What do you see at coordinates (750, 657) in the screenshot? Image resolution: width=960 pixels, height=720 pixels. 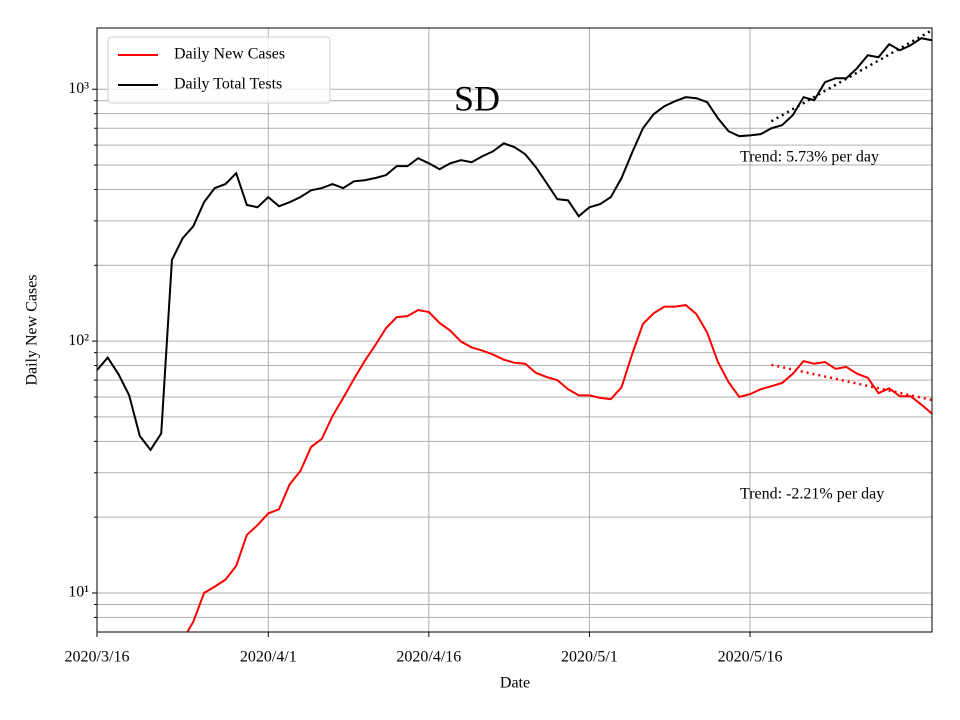 I see `x-tick-label: 2020/5/16` at bounding box center [750, 657].